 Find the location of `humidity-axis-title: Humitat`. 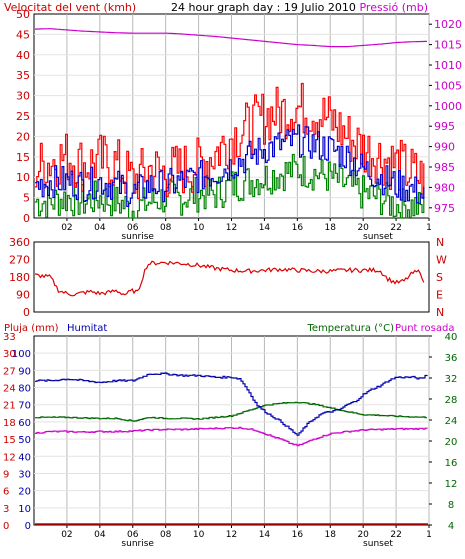

humidity-axis-title: Humitat is located at coordinates (87, 328).